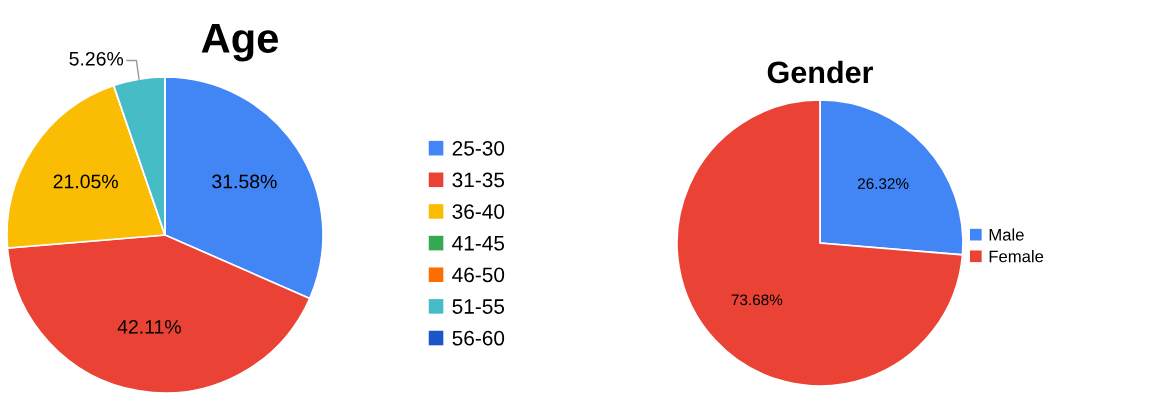 This screenshot has height=410, width=1164. What do you see at coordinates (478, 306) in the screenshot?
I see `legend-label: 51-55` at bounding box center [478, 306].